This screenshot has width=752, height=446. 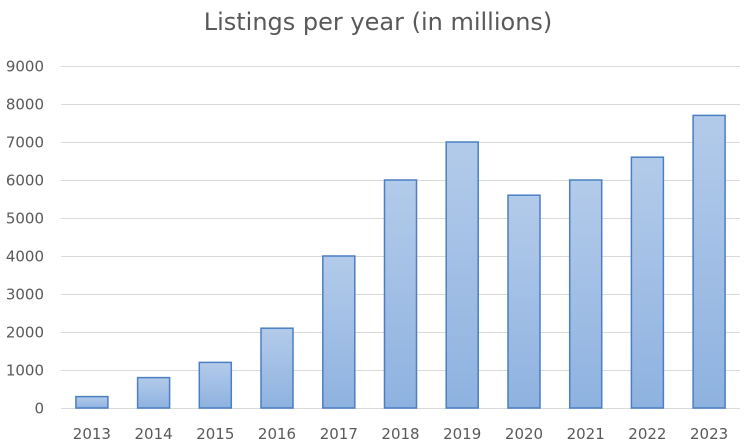 What do you see at coordinates (709, 434) in the screenshot?
I see `x-tick-label-2023: 2023` at bounding box center [709, 434].